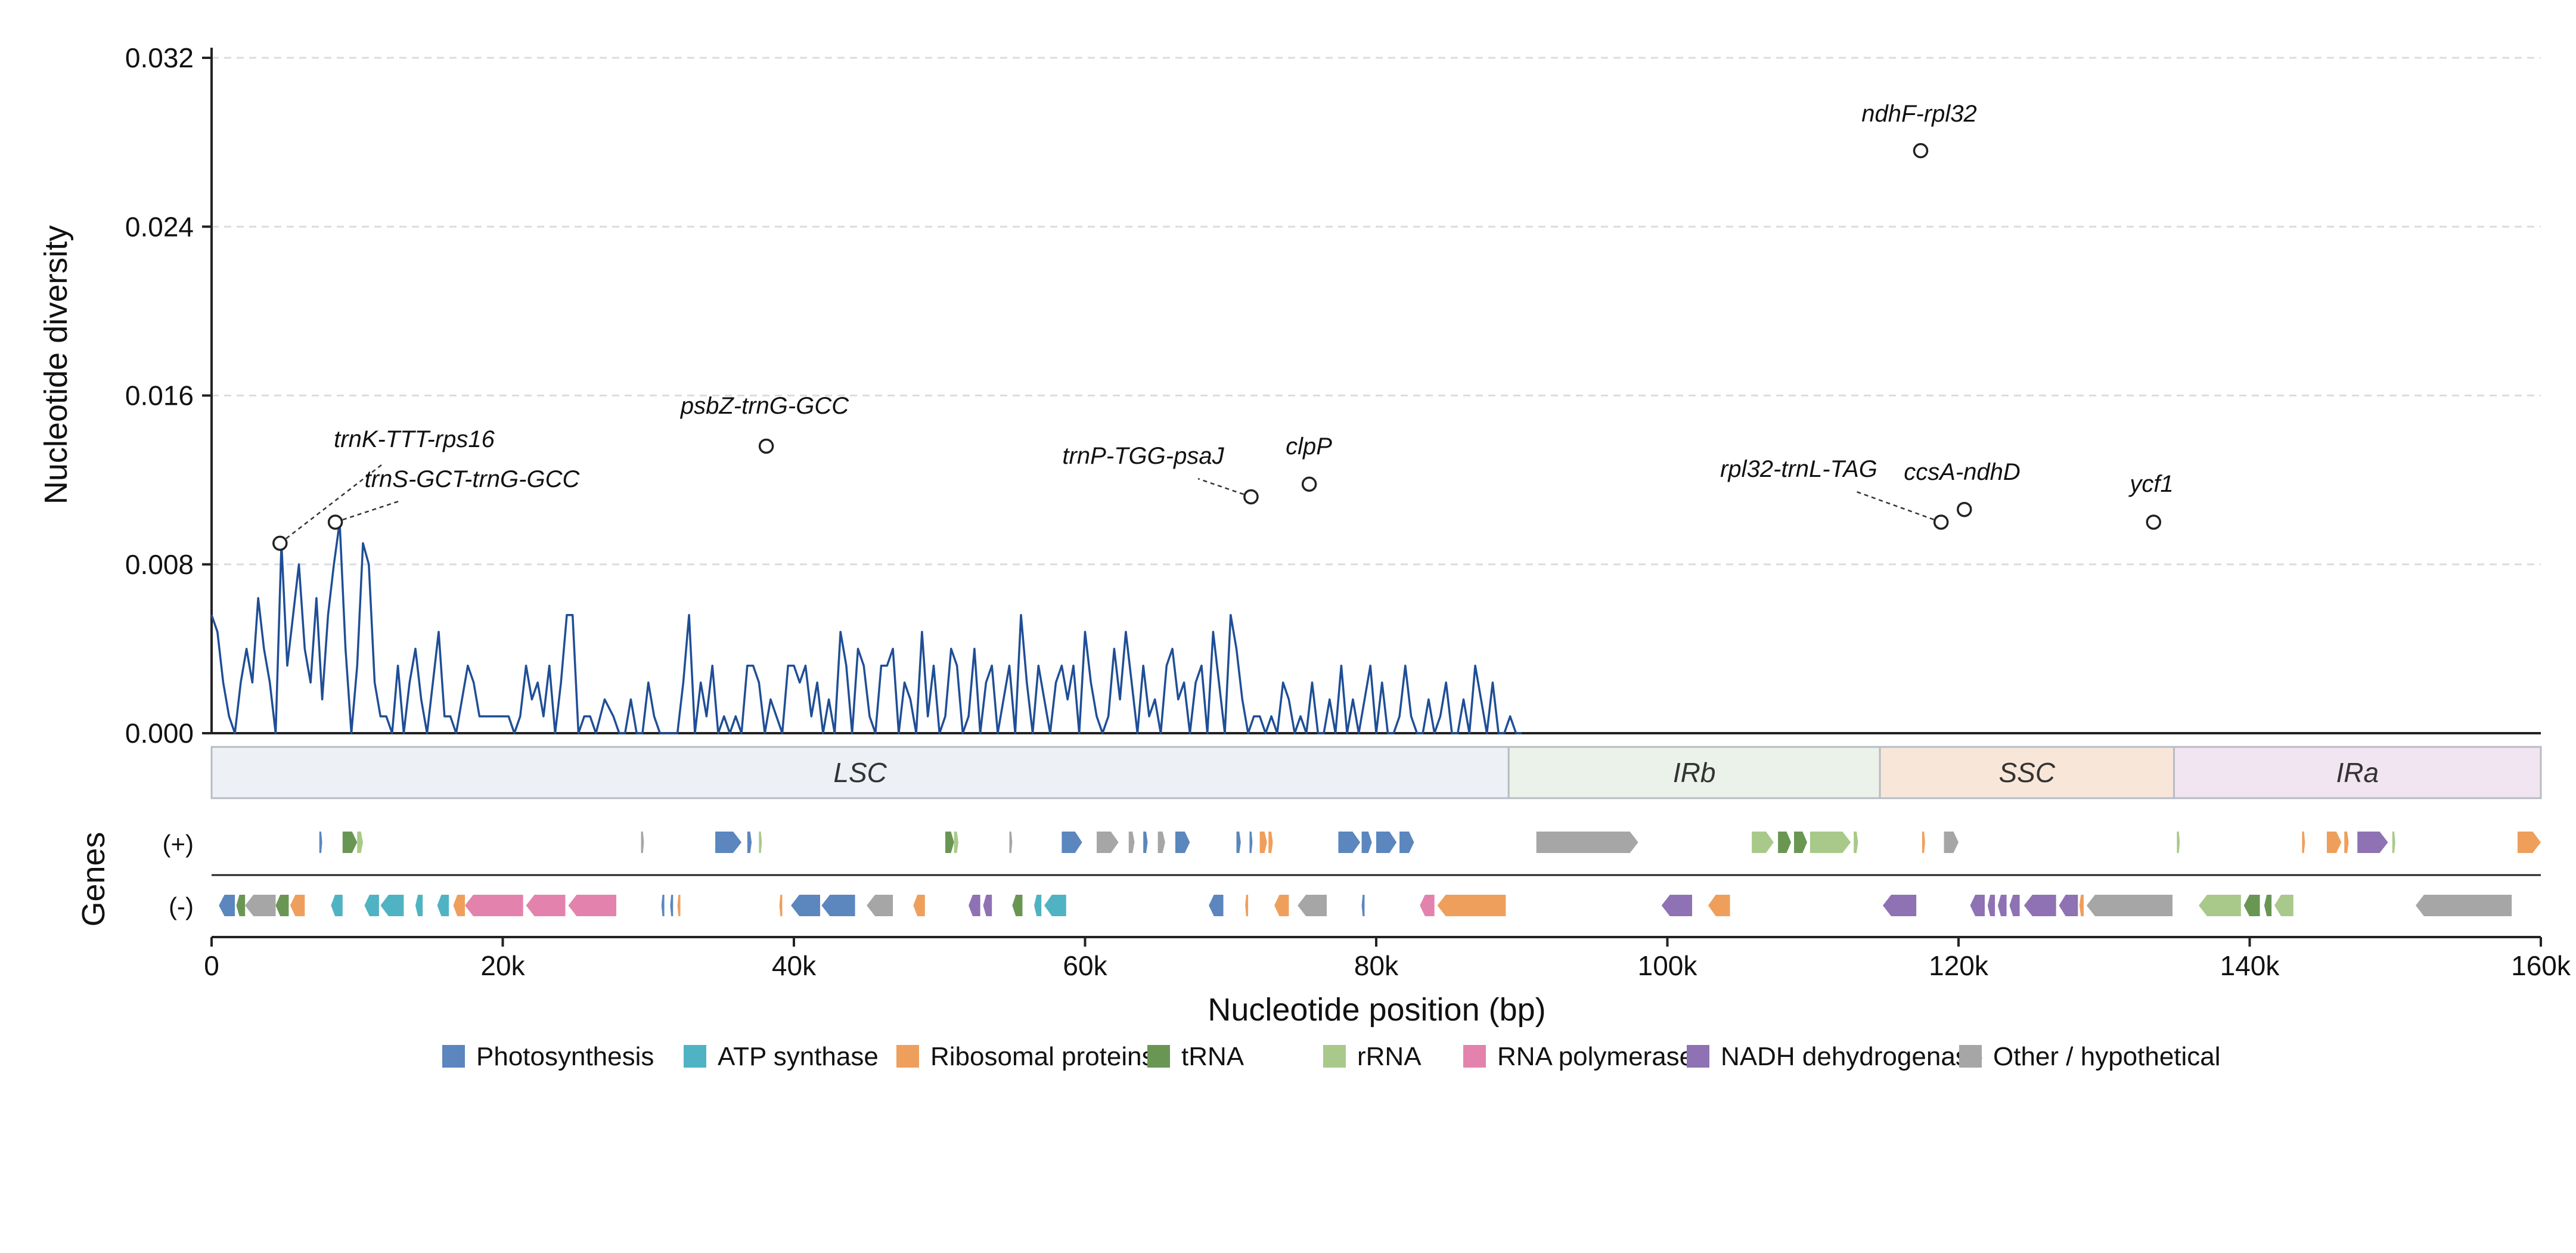 This screenshot has height=1253, width=2576. I want to click on legend-label: tRNA, so click(1212, 1056).